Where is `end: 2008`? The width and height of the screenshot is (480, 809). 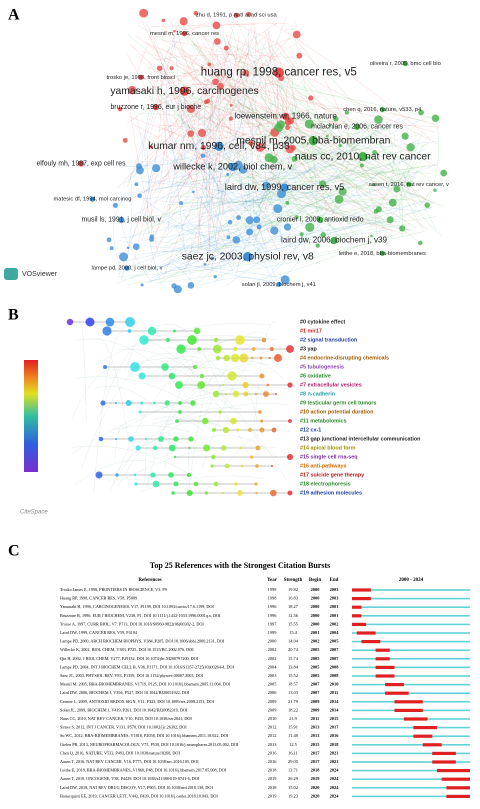
end: 2008 is located at coordinates (335, 666).